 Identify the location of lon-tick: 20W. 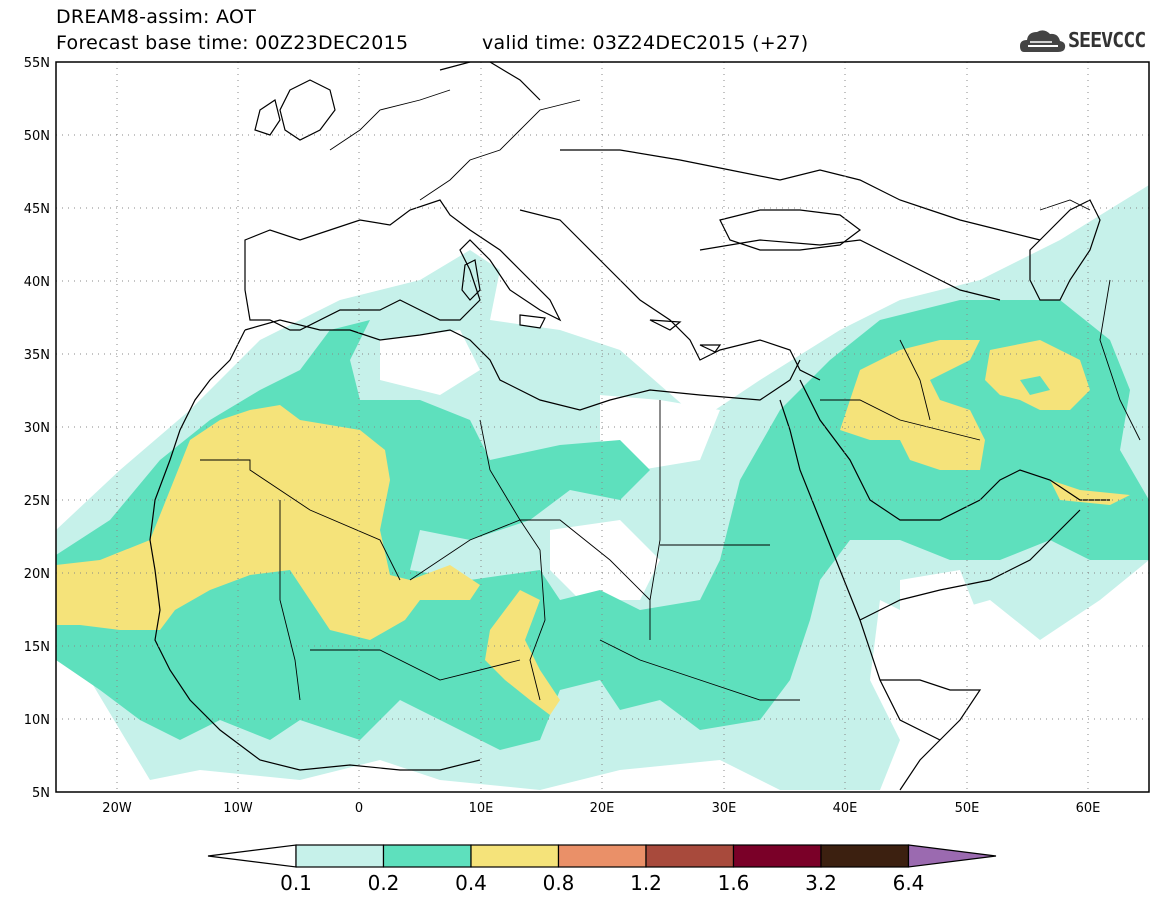
(117, 808).